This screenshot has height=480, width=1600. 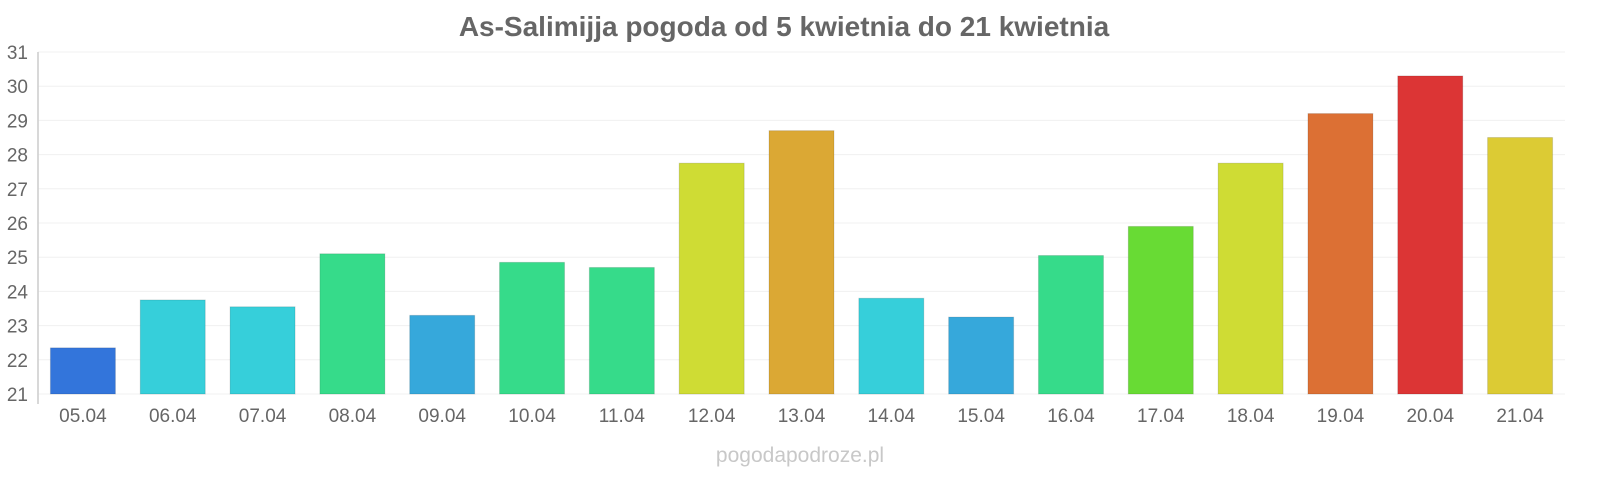 What do you see at coordinates (352, 324) in the screenshot?
I see `bar-08.04` at bounding box center [352, 324].